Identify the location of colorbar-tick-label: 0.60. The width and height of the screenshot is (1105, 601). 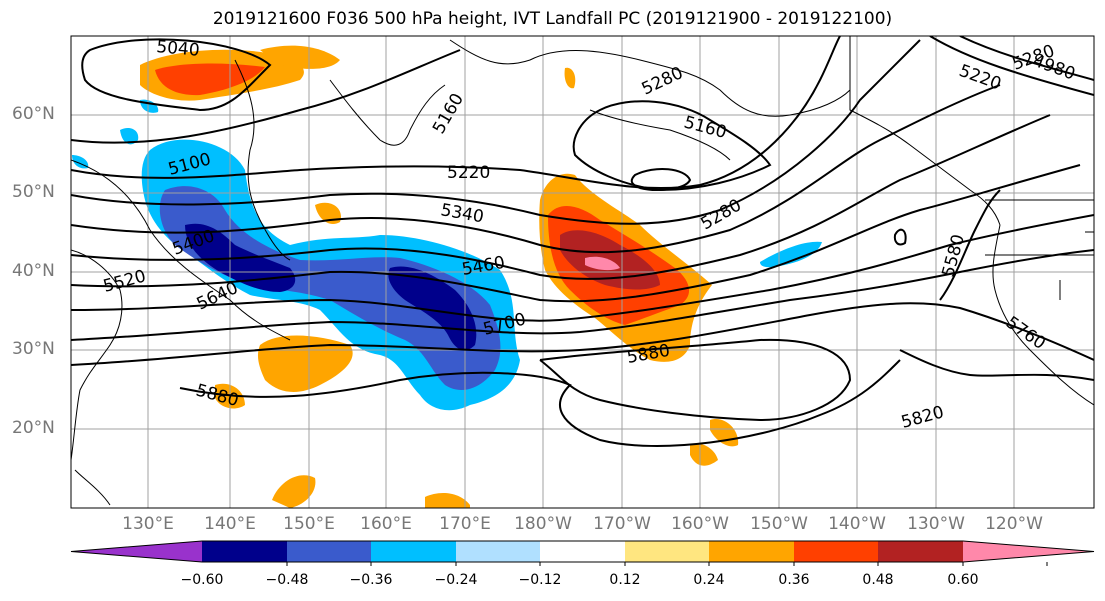
(963, 580).